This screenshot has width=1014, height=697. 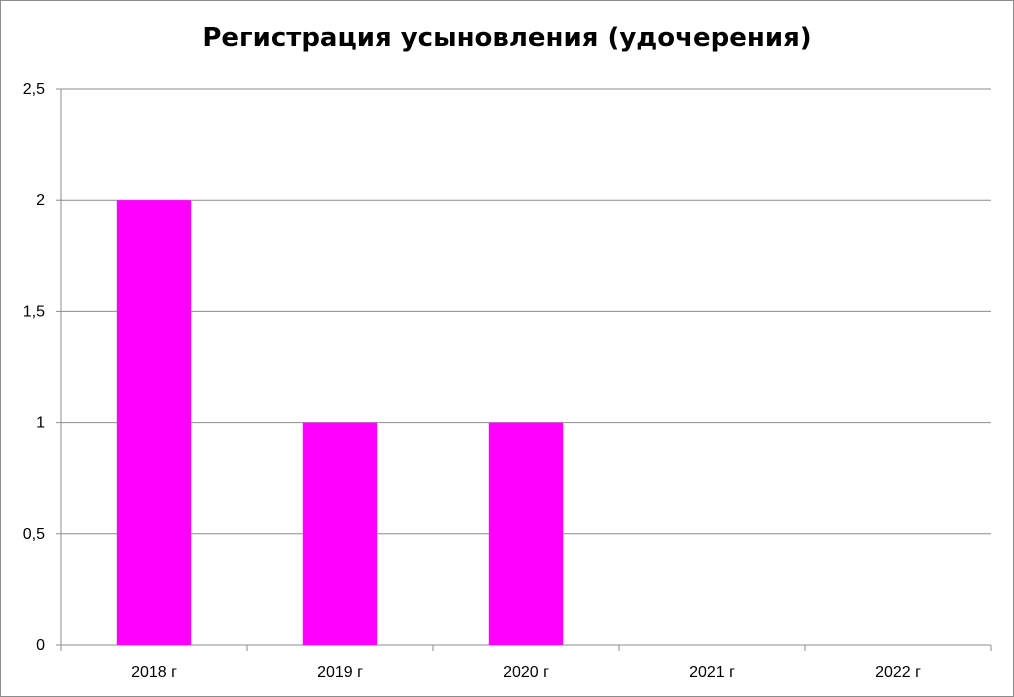 I want to click on y-tick-label: 0,5, so click(x=34, y=534).